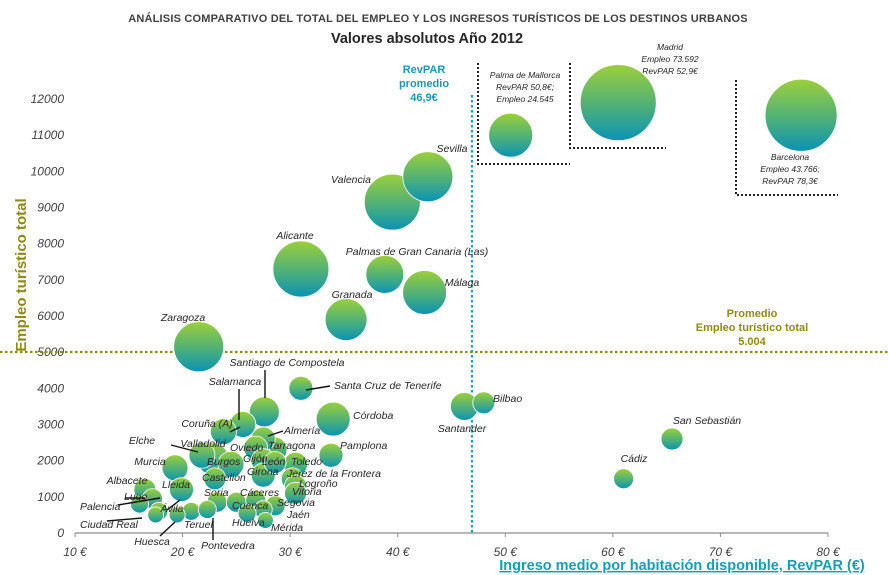  I want to click on x-tick-label: 80 €, so click(828, 552).